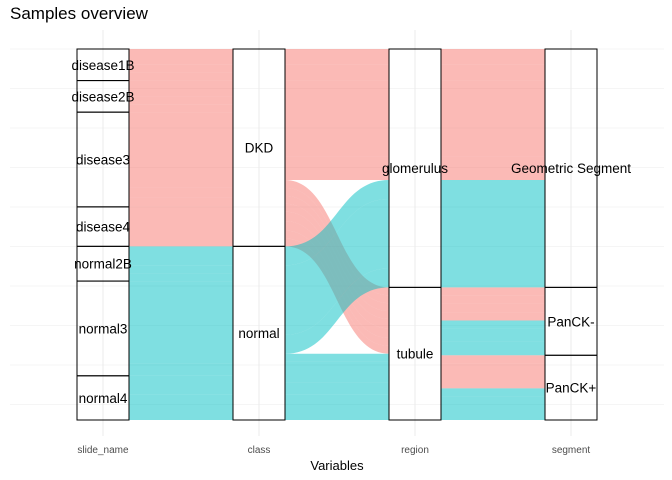 This screenshot has width=672, height=480. I want to click on stratum-normal, so click(259, 333).